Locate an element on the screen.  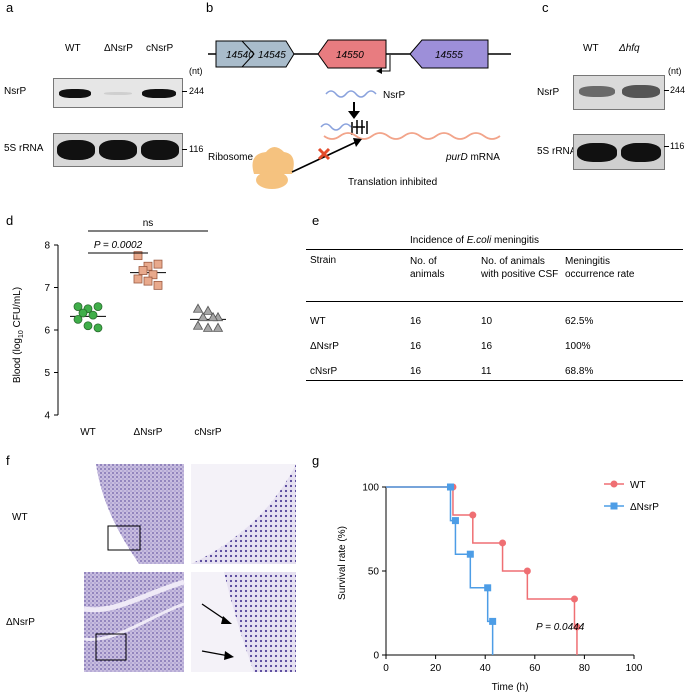
histo-row-label-wt: WT is located at coordinates (20, 517).